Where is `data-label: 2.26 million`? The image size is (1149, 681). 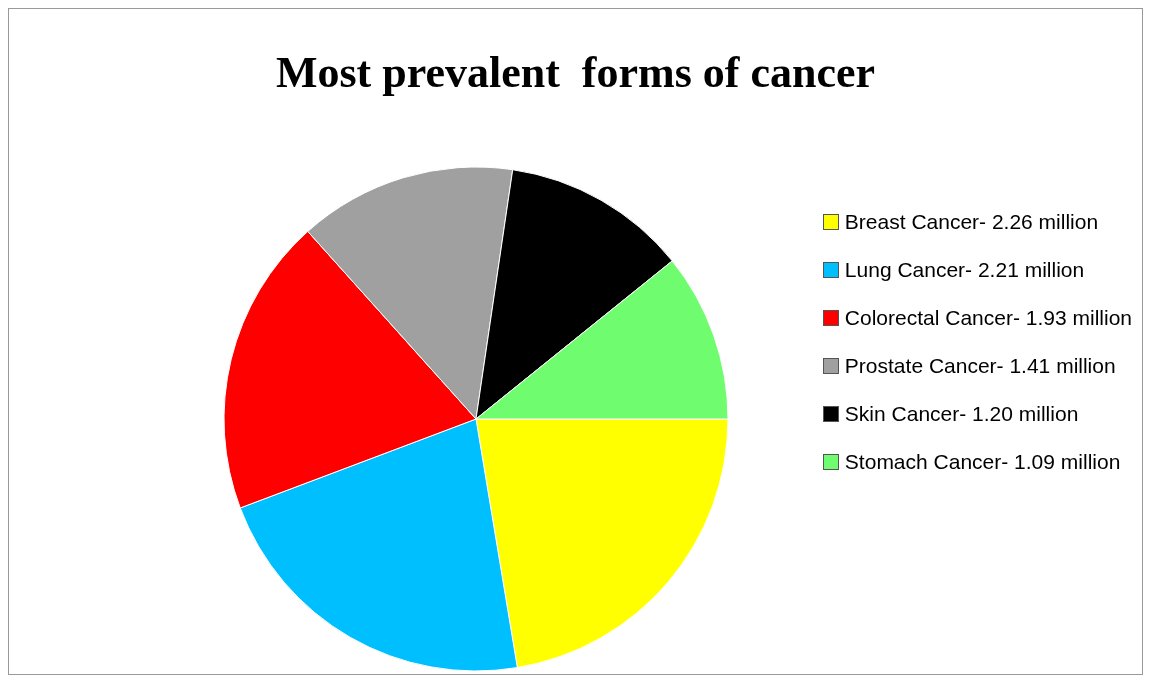 data-label: 2.26 million is located at coordinates (1045, 221).